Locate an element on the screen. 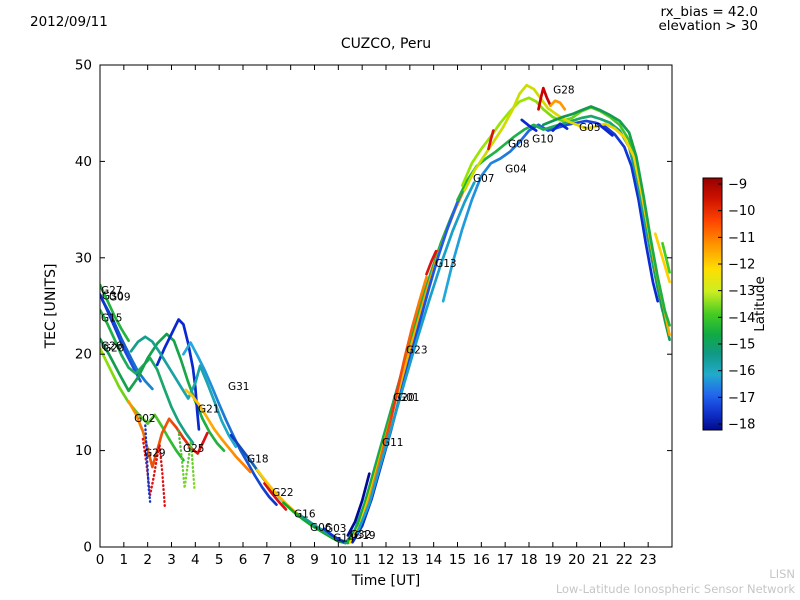 The width and height of the screenshot is (800, 600). trace-G07 is located at coordinates (562, 218).